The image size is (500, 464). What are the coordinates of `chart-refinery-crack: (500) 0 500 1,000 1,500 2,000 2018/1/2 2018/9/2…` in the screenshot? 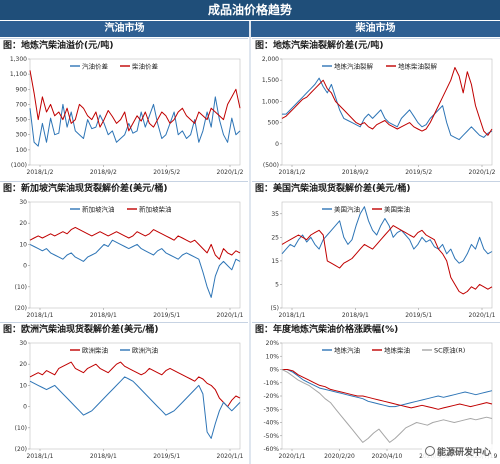 It's located at (379, 116).